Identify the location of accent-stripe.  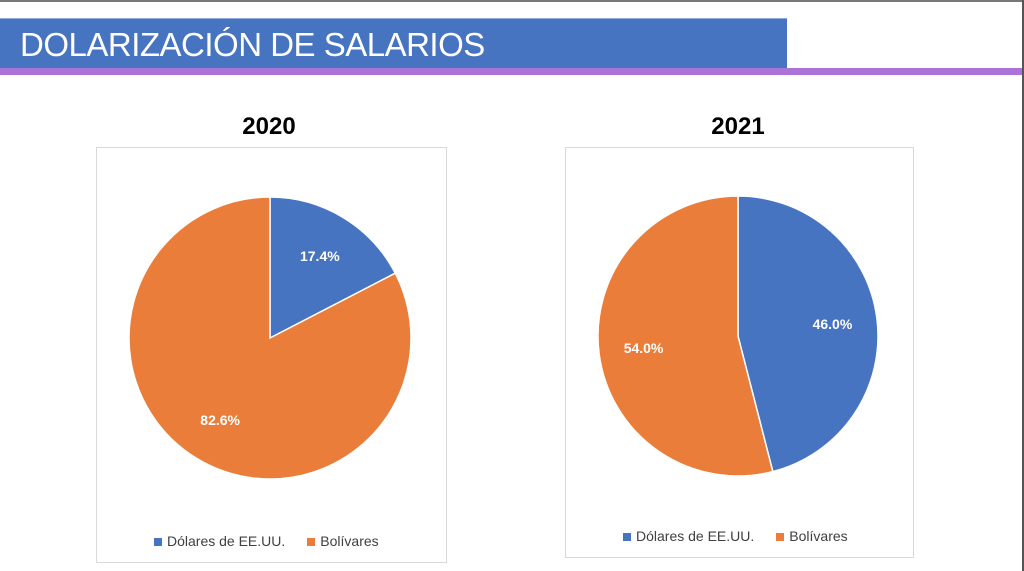
(511, 71).